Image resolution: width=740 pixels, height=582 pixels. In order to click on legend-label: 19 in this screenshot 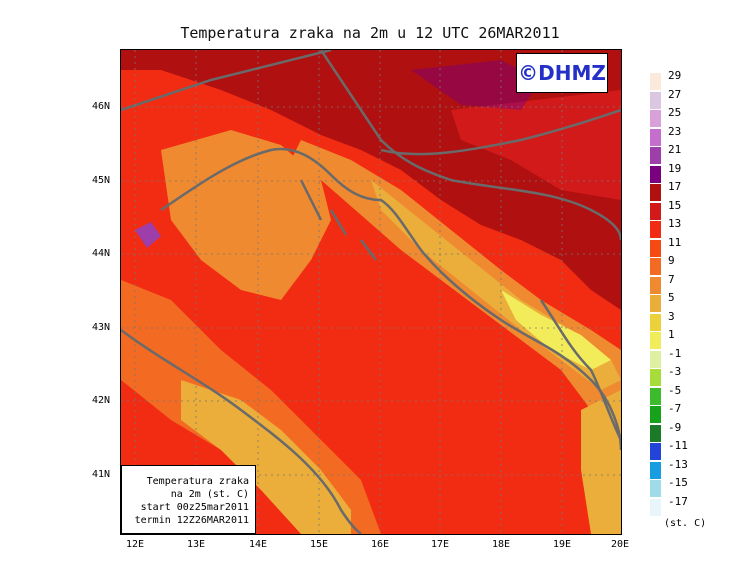, I will do `click(675, 168)`.